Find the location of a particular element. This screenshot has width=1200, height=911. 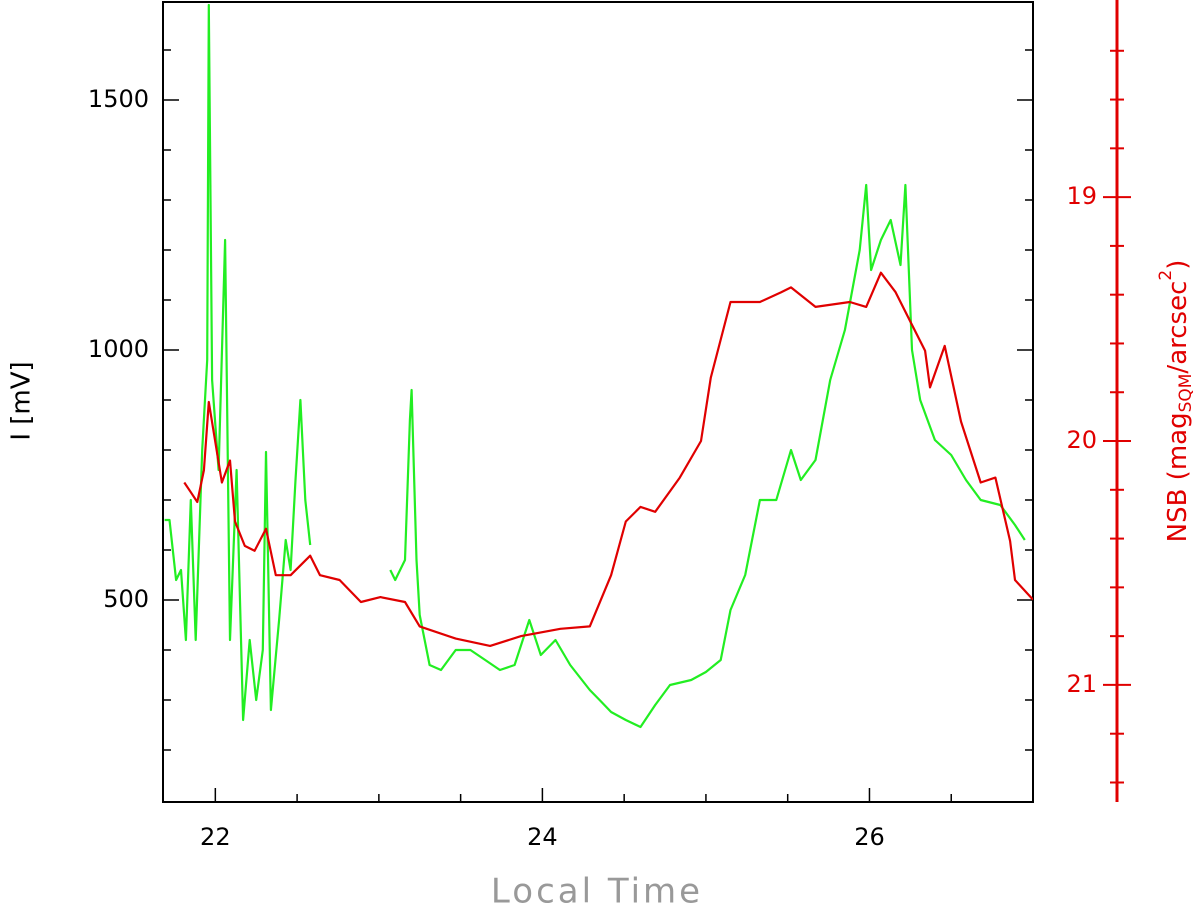

y2-axis-label-part: 2 is located at coordinates (1166, 275).